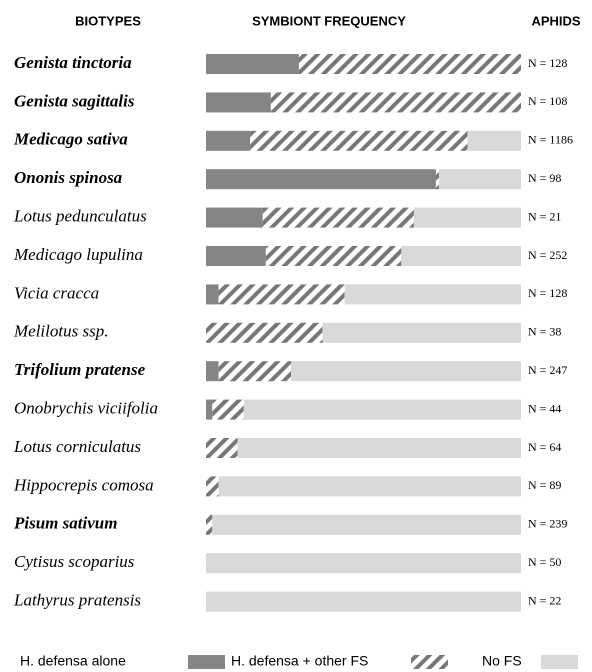 This screenshot has height=672, width=592. Describe the element at coordinates (544, 178) in the screenshot. I see `sample-size: N = 98` at that location.